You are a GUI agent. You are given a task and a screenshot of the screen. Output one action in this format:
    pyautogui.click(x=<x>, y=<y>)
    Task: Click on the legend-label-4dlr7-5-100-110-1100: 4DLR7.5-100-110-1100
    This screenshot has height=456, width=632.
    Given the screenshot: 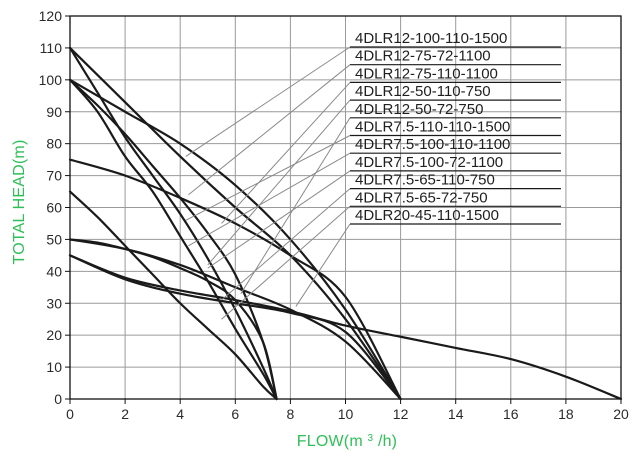 What is the action you would take?
    pyautogui.click(x=432, y=144)
    